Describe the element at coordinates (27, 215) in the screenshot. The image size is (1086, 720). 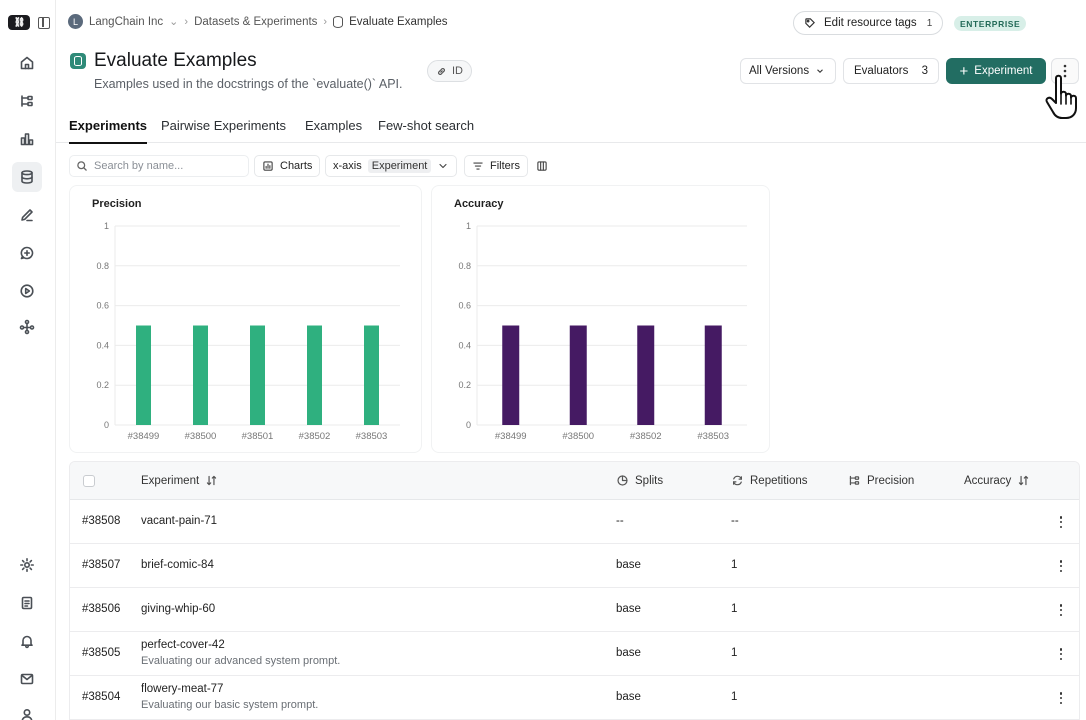
I see `nav-annotation-button` at that location.